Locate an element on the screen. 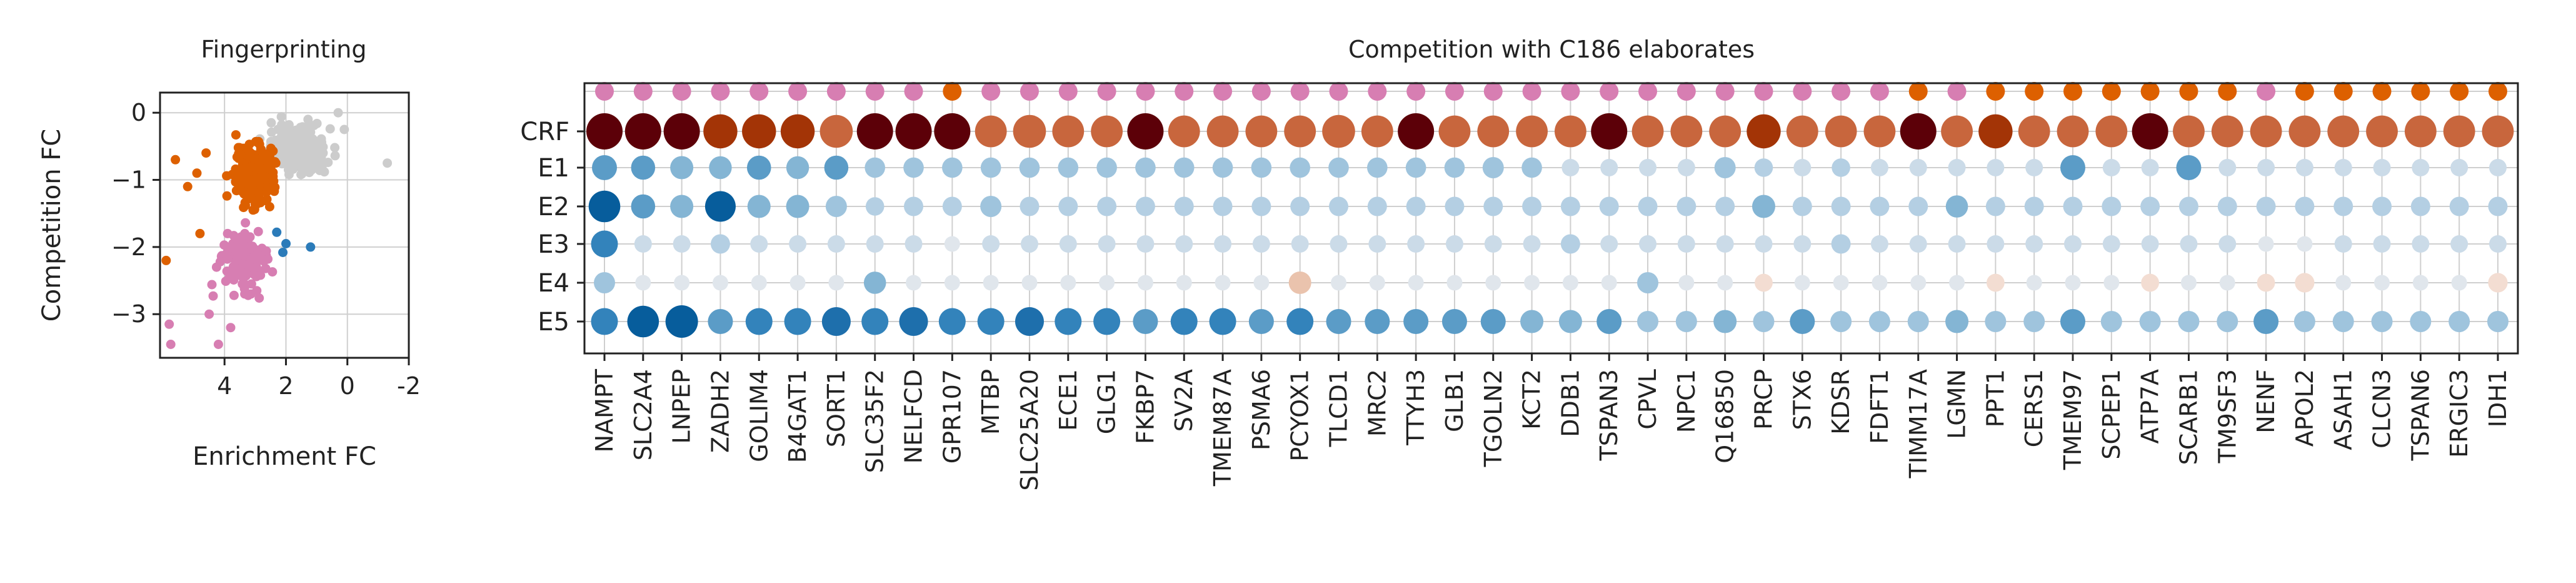 This screenshot has height=583, width=2576. matrix-col-label: FKBP7 is located at coordinates (1145, 407).